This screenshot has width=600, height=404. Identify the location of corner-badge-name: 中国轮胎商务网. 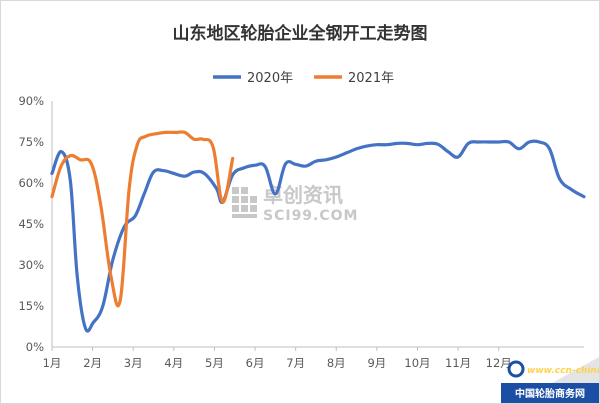
(550, 393).